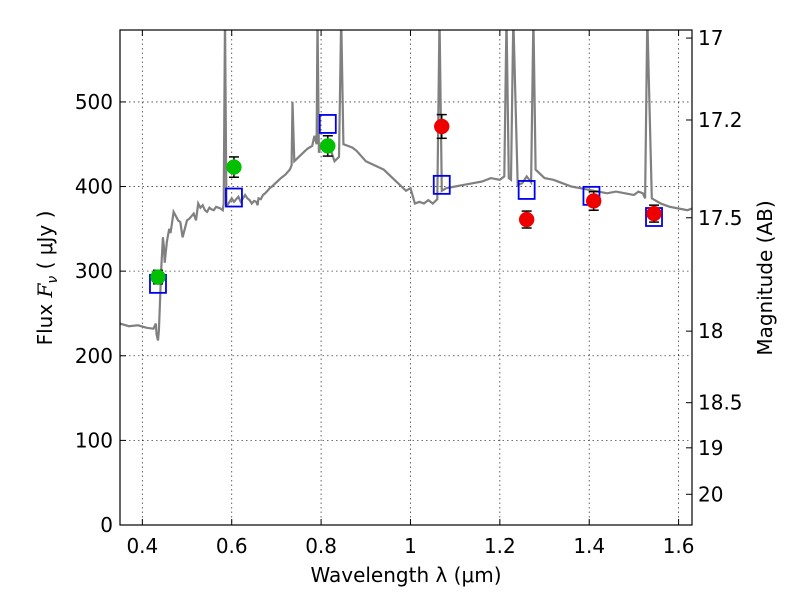 The height and width of the screenshot is (600, 800). Describe the element at coordinates (94, 440) in the screenshot. I see `y-tick-label: 100` at that location.